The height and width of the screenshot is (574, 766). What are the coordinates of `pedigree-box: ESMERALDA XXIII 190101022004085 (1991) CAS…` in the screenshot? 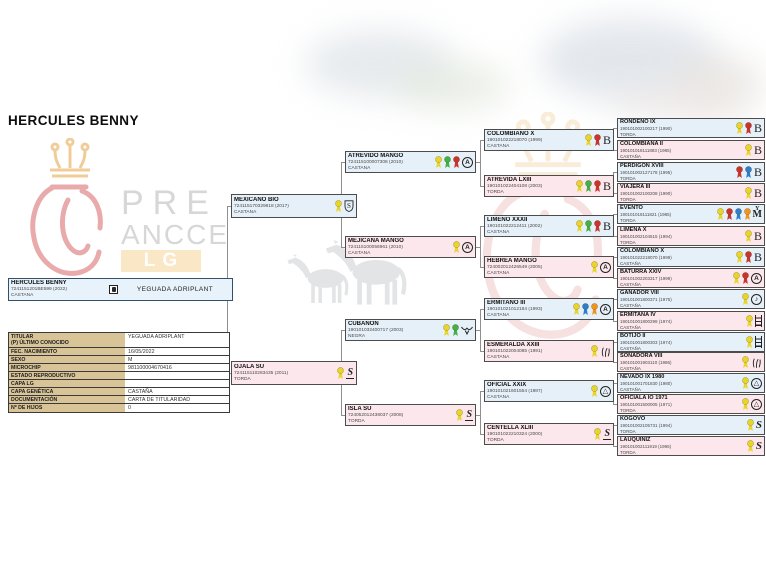 It's located at (549, 351).